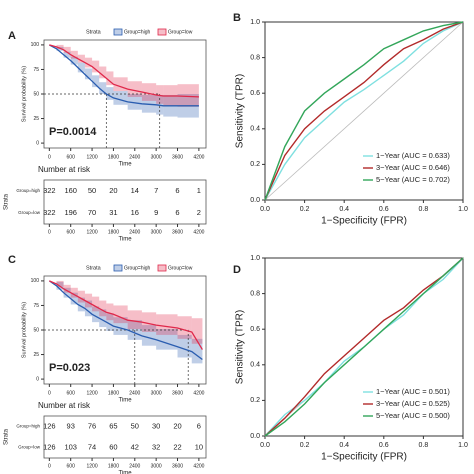  Describe the element at coordinates (71, 393) in the screenshot. I see `x-tick-label: 600` at that location.